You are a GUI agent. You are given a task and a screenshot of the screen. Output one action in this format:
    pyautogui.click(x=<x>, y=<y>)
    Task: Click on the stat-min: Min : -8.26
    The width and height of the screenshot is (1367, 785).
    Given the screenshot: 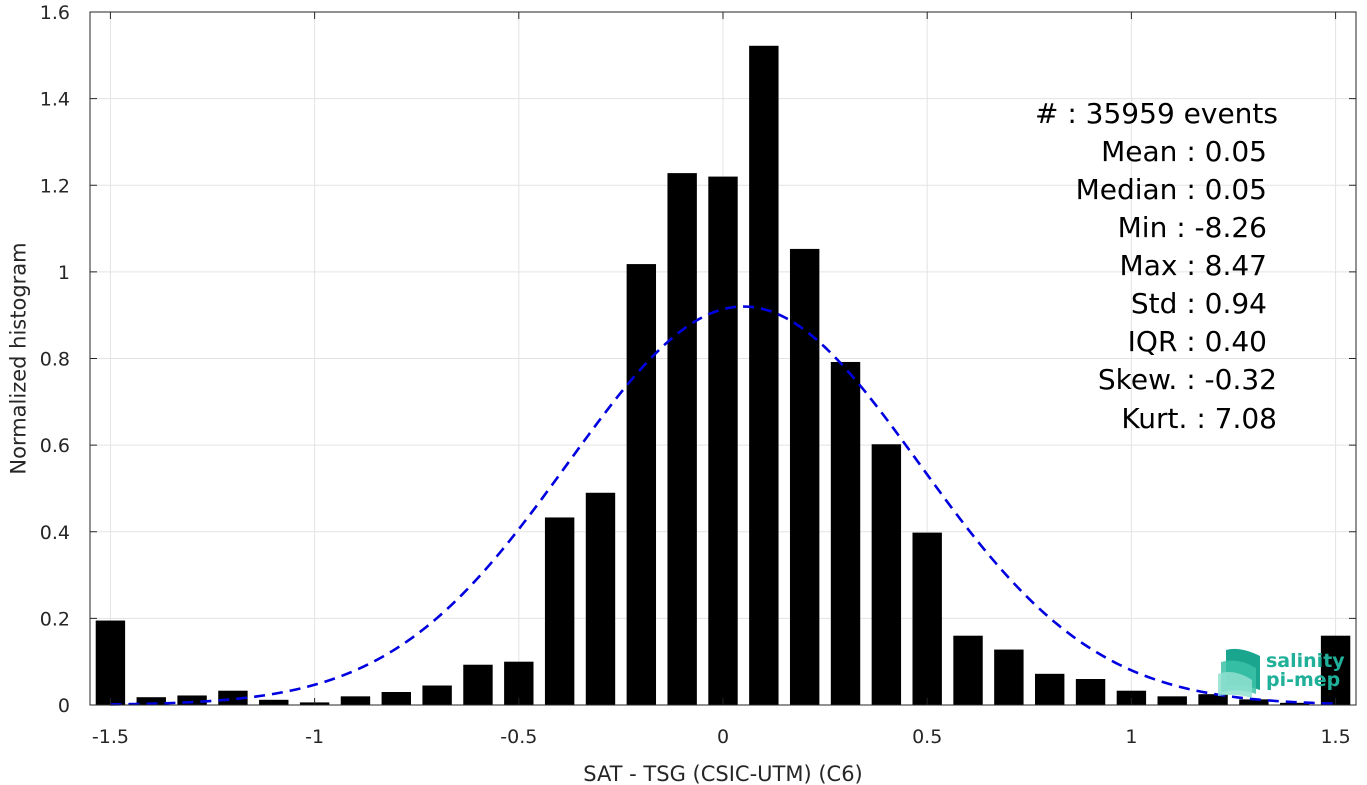 What is the action you would take?
    pyautogui.click(x=1192, y=227)
    